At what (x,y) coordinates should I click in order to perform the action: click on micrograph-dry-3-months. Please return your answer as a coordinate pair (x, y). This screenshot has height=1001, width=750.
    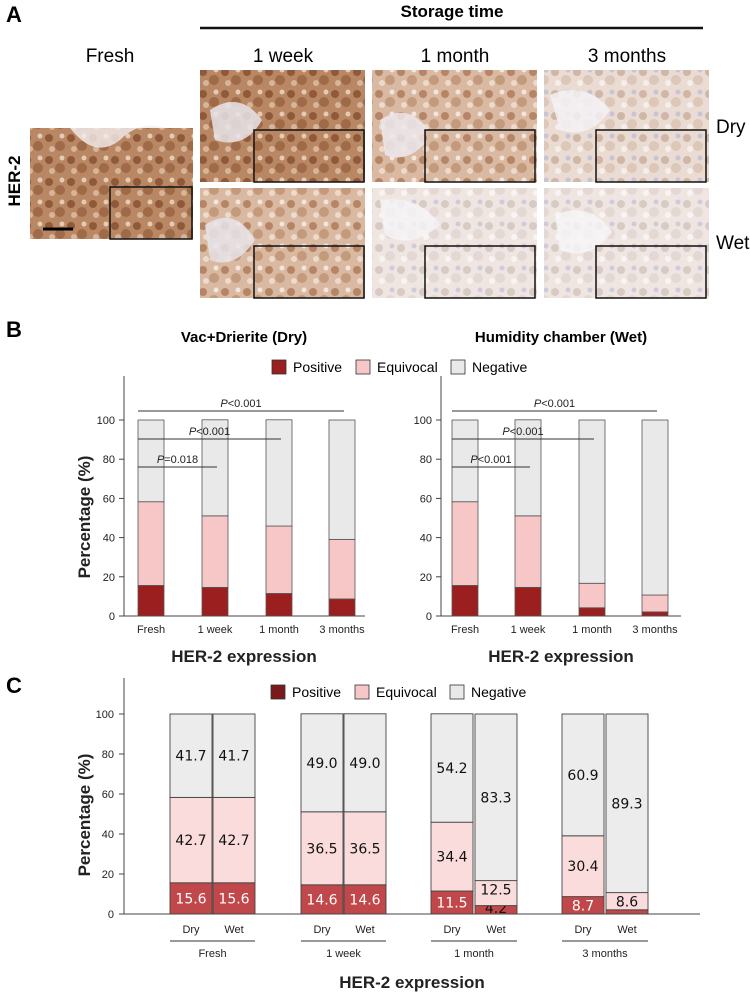
    Looking at the image, I should click on (626, 126).